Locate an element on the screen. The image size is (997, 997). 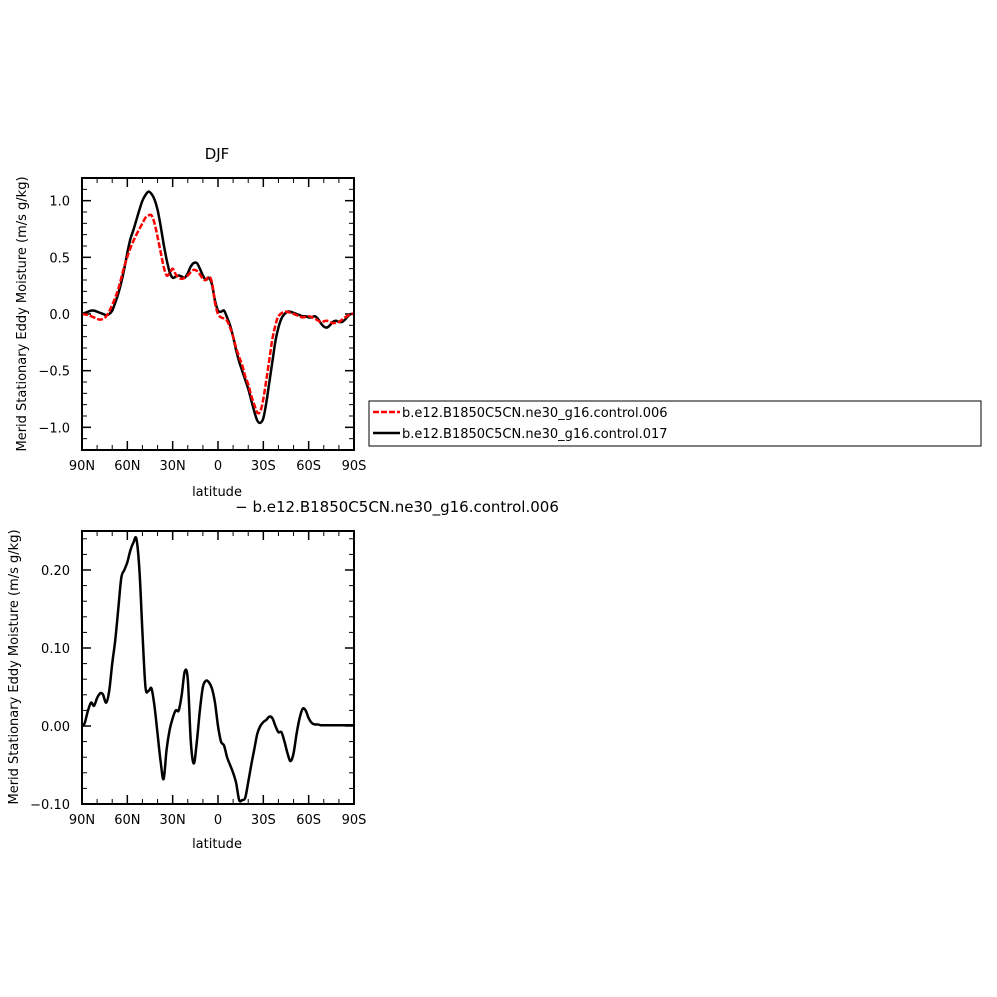
panel-top-ytick-label: −0.5 is located at coordinates (54, 372).